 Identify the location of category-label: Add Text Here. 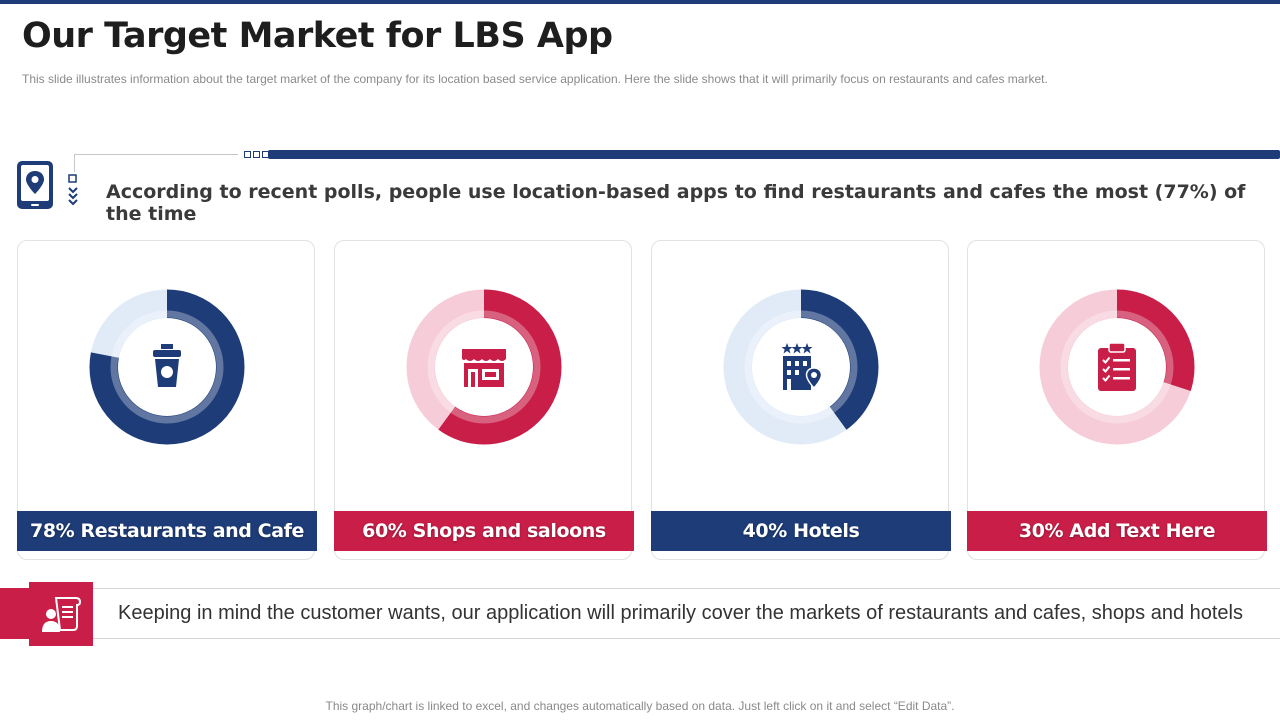
(1142, 531).